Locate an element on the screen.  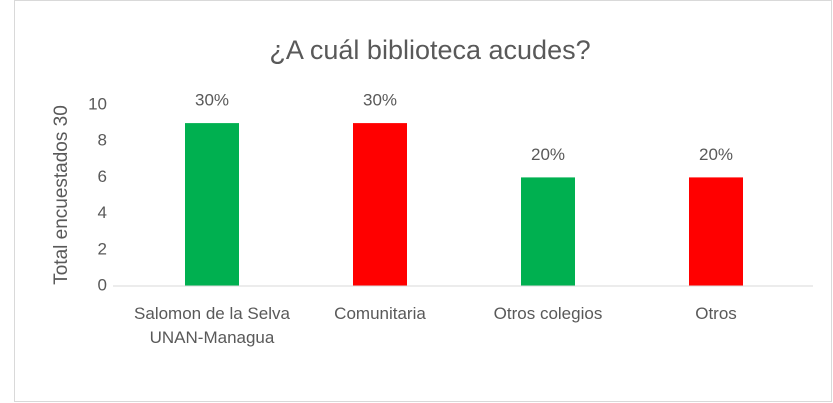
y-tick-label: 4 is located at coordinates (102, 212).